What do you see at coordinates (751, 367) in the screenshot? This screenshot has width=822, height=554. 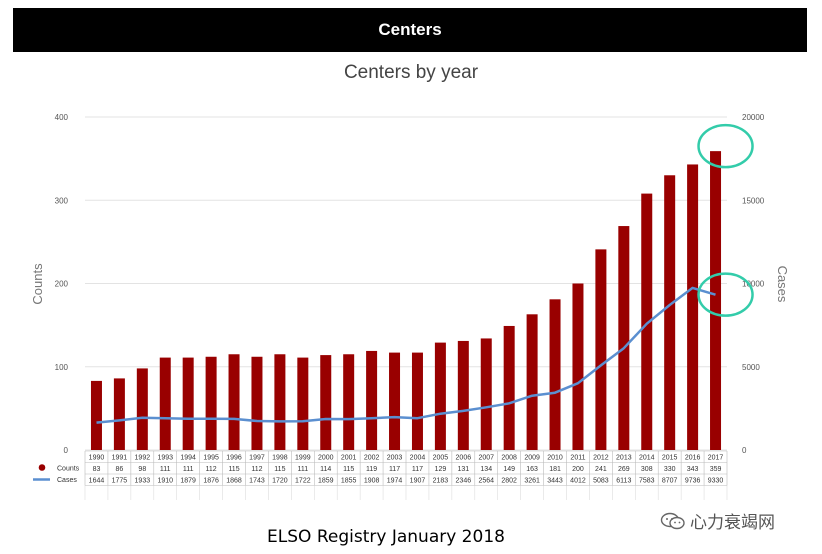 I see `y2-tick-label: 5000` at bounding box center [751, 367].